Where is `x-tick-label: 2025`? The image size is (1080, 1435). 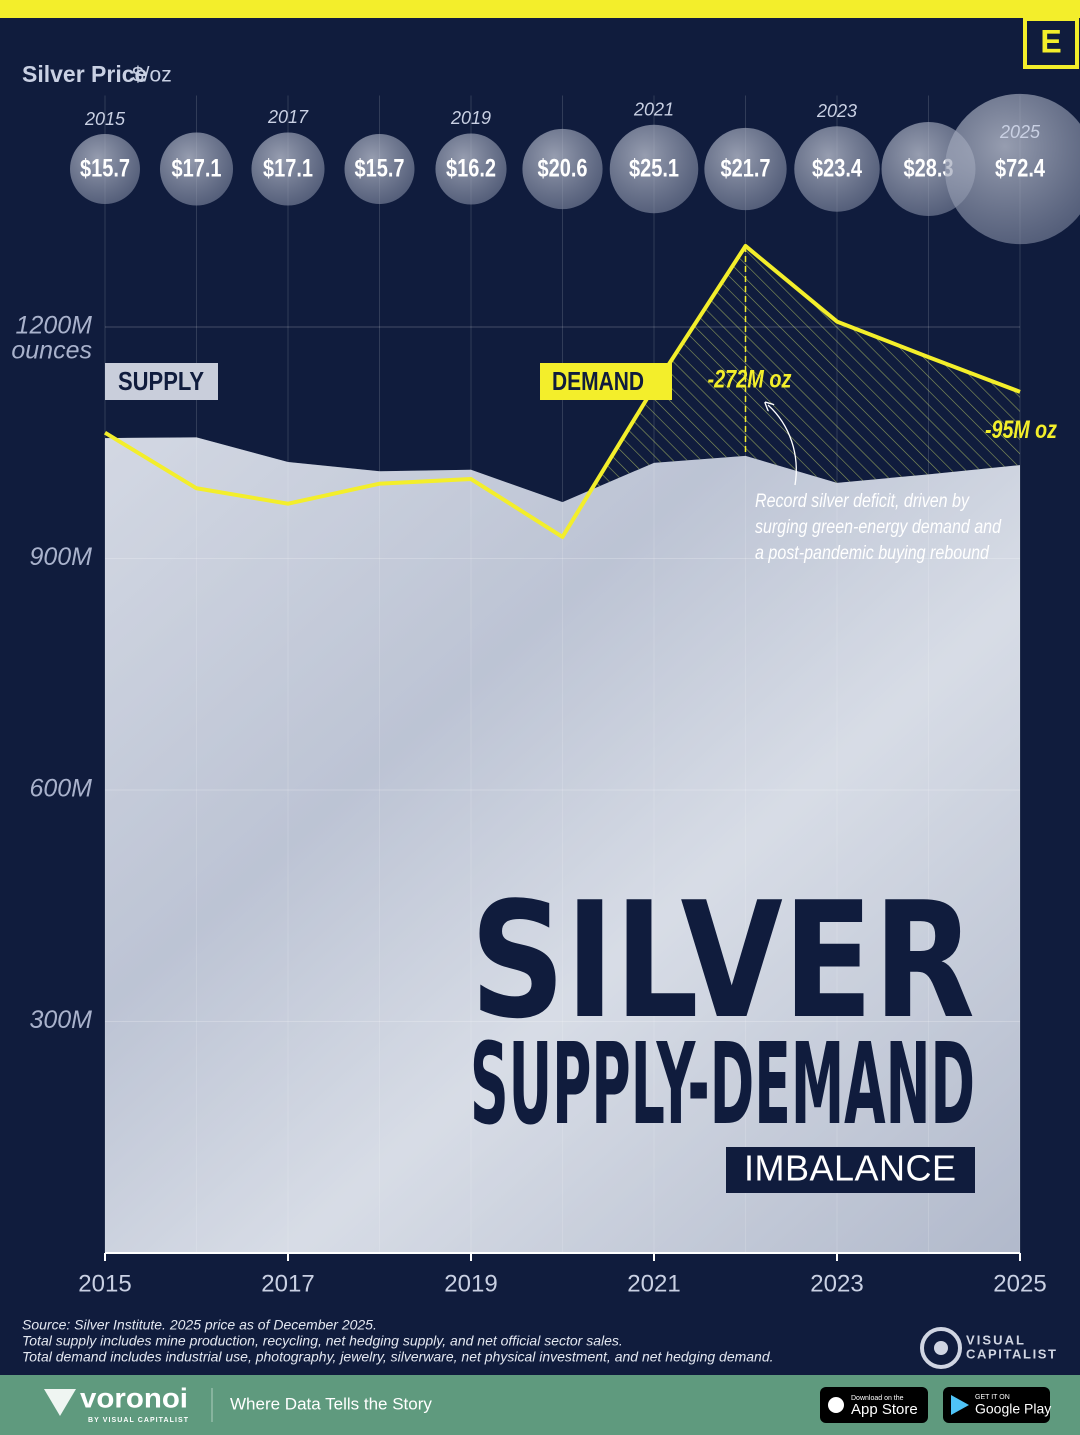
x-tick-label: 2025 is located at coordinates (1019, 1283).